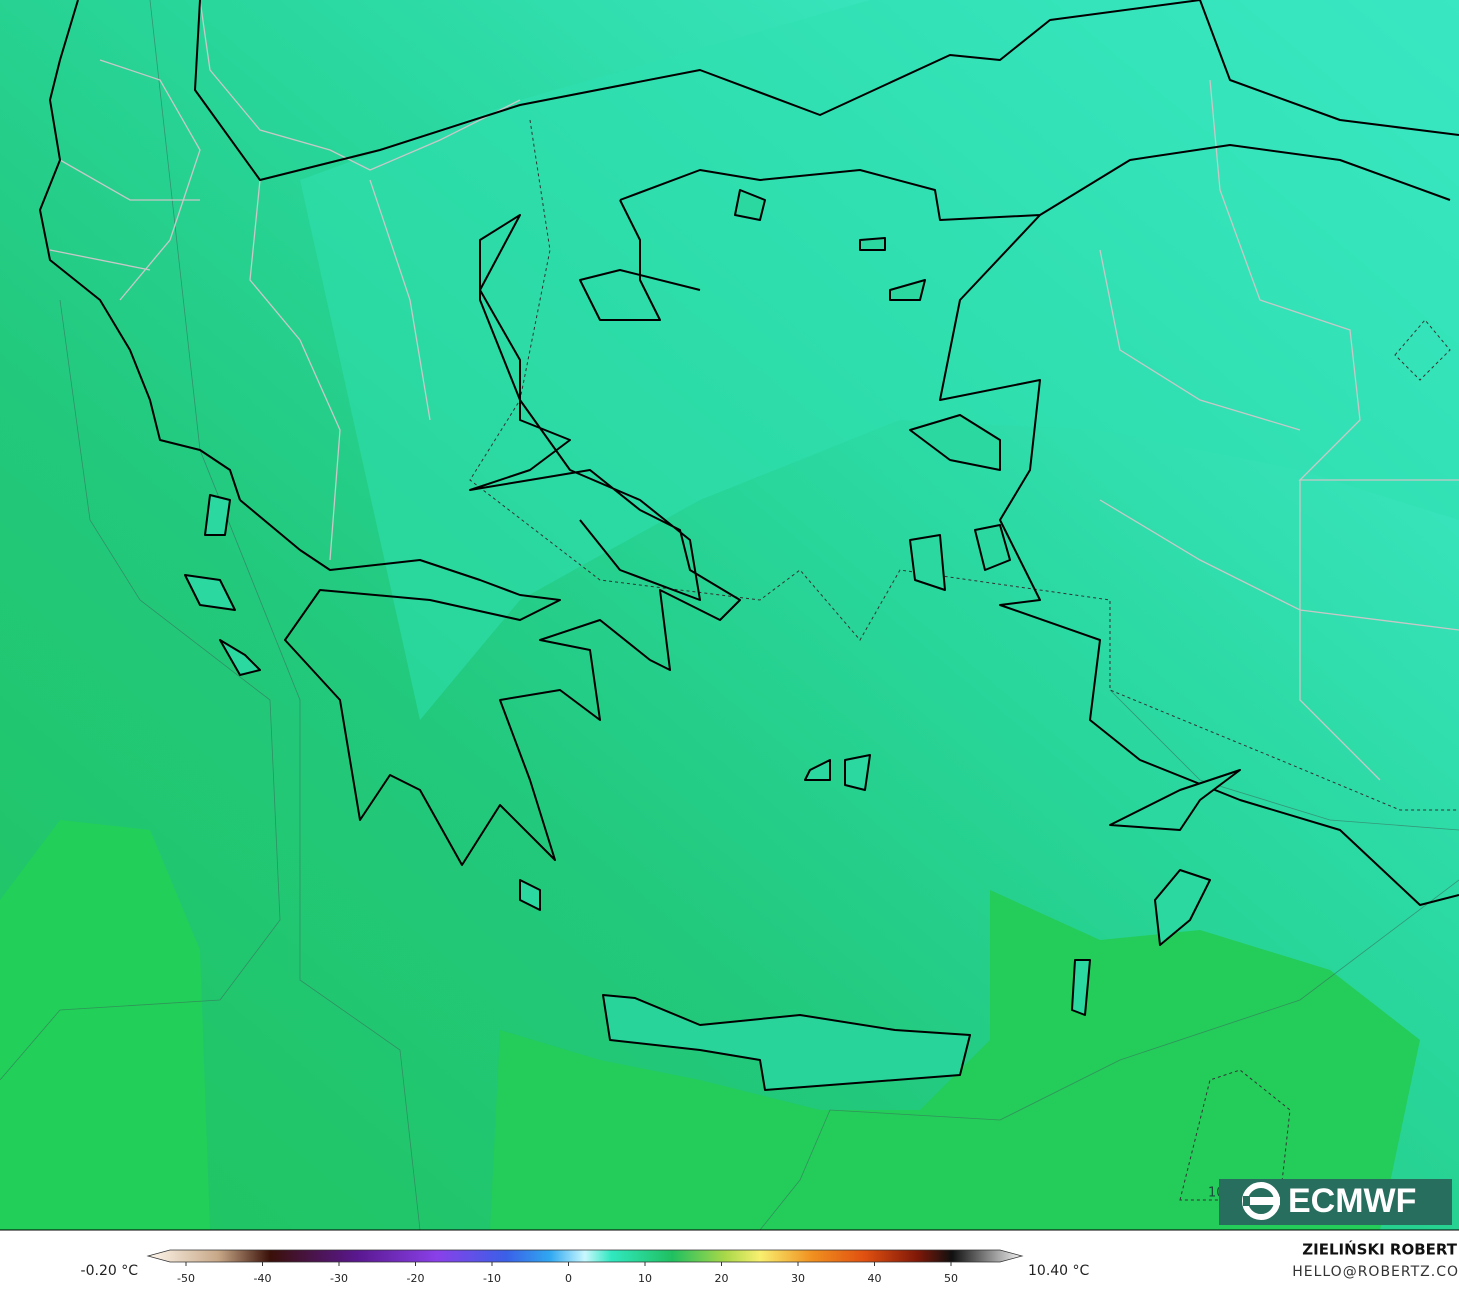 Image resolution: width=1459 pixels, height=1291 pixels. I want to click on colorbar-tick-label: 40, so click(875, 1278).